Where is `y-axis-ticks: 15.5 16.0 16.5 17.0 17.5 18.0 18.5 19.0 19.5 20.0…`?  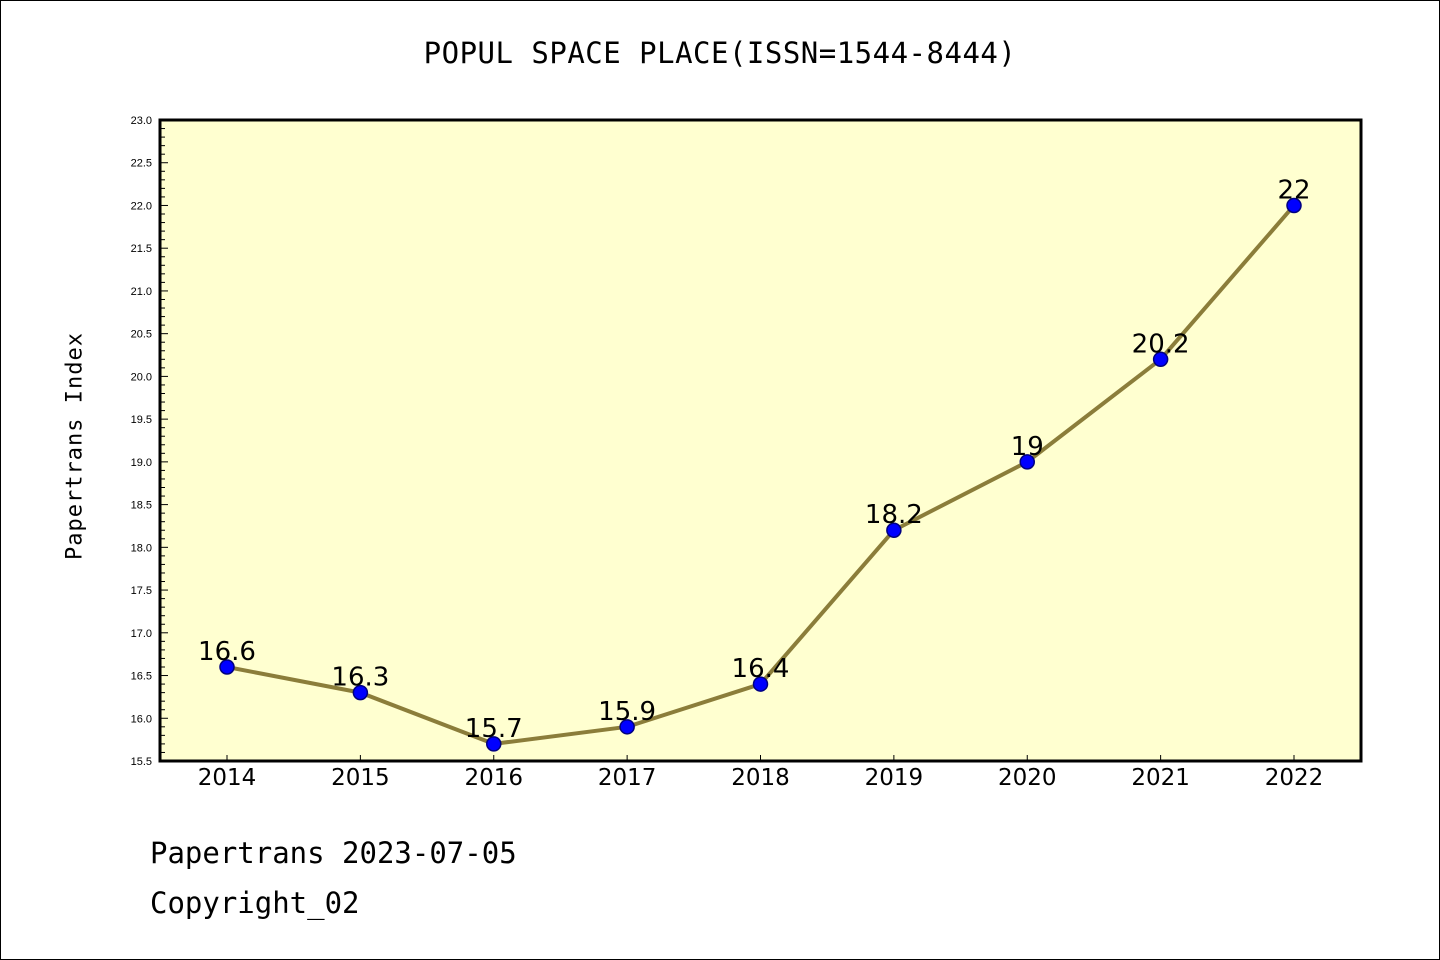
y-axis-ticks: 15.5 16.0 16.5 17.0 17.5 18.0 18.5 19.0 19.5 20.0… is located at coordinates (149, 441).